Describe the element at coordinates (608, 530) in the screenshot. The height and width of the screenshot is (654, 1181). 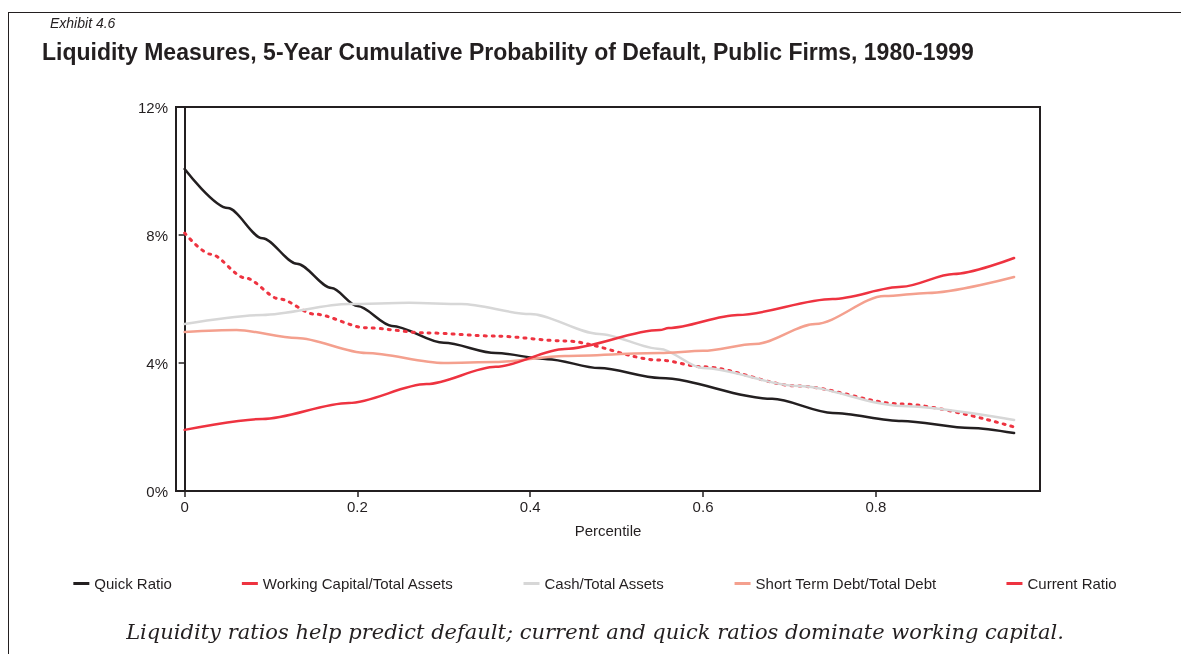
I see `x-axis-title: Percentile` at that location.